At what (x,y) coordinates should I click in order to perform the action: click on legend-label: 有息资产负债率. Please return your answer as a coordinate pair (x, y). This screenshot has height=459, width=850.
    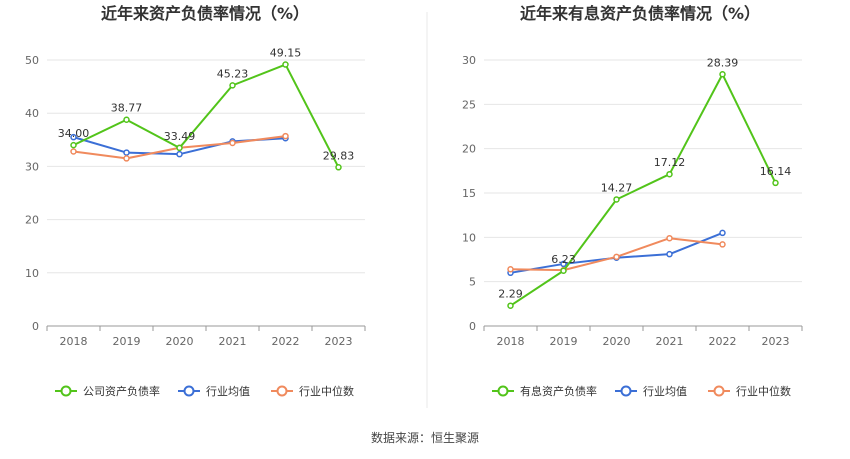
    Looking at the image, I should click on (558, 391).